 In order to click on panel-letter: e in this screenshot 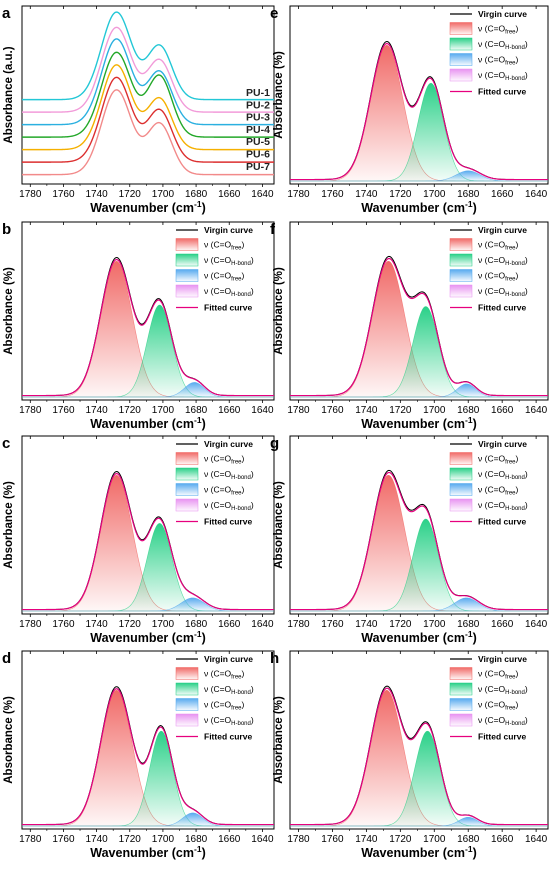, I will do `click(274, 13)`.